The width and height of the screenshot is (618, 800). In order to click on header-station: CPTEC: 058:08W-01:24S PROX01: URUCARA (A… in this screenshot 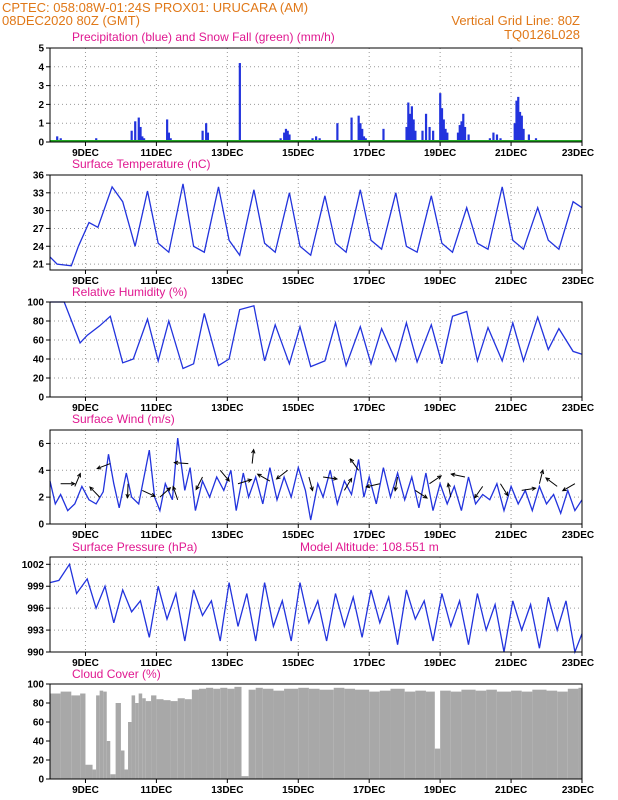, I will do `click(155, 7)`.